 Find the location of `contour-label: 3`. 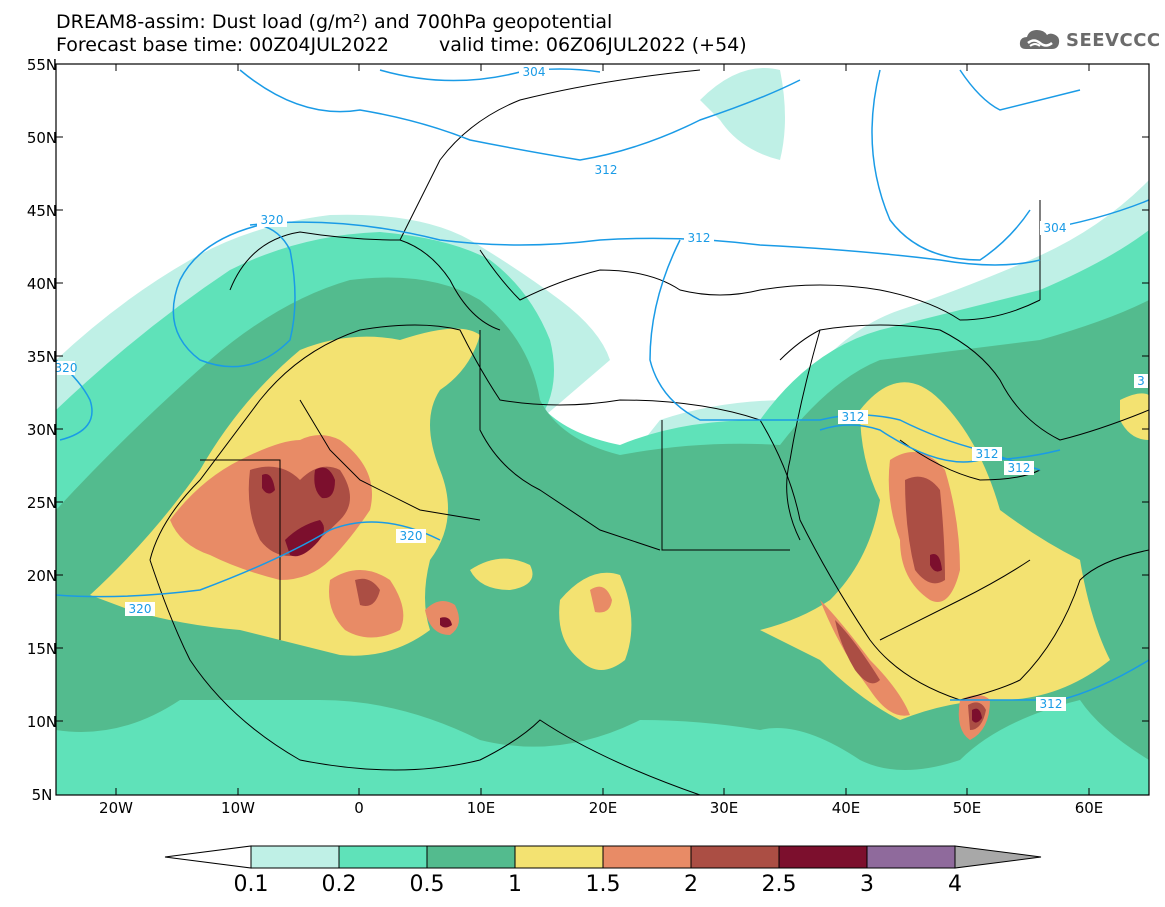

contour-label: 3 is located at coordinates (1141, 381).